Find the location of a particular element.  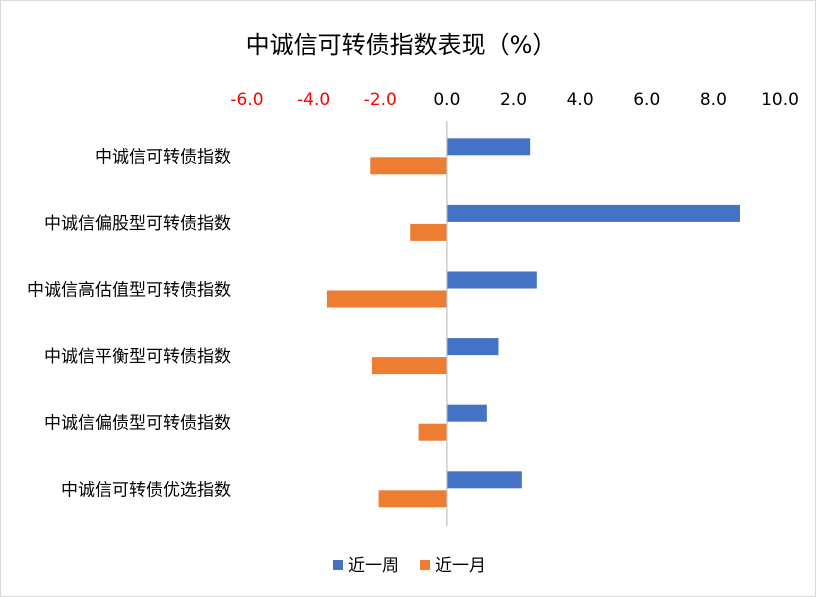

x-tick-label: 6.0 is located at coordinates (646, 100).